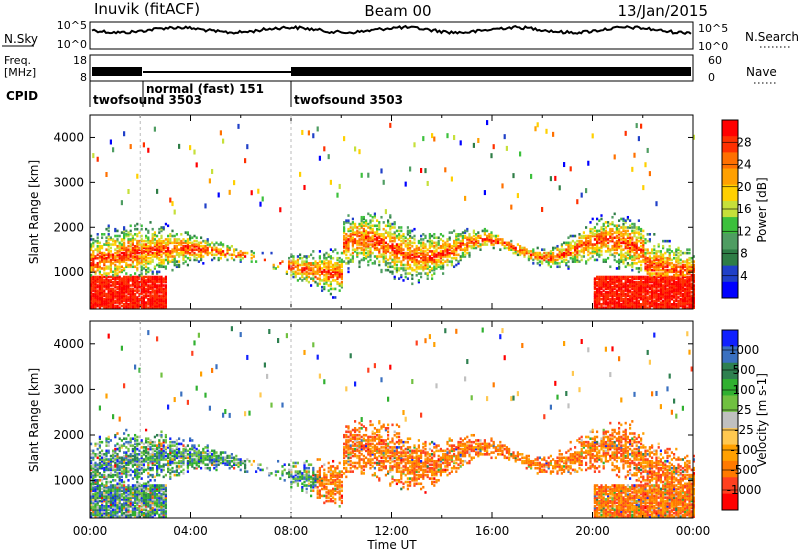 The image size is (800, 554). Describe the element at coordinates (390, 272) in the screenshot. I see `power-cell-2090` at that location.